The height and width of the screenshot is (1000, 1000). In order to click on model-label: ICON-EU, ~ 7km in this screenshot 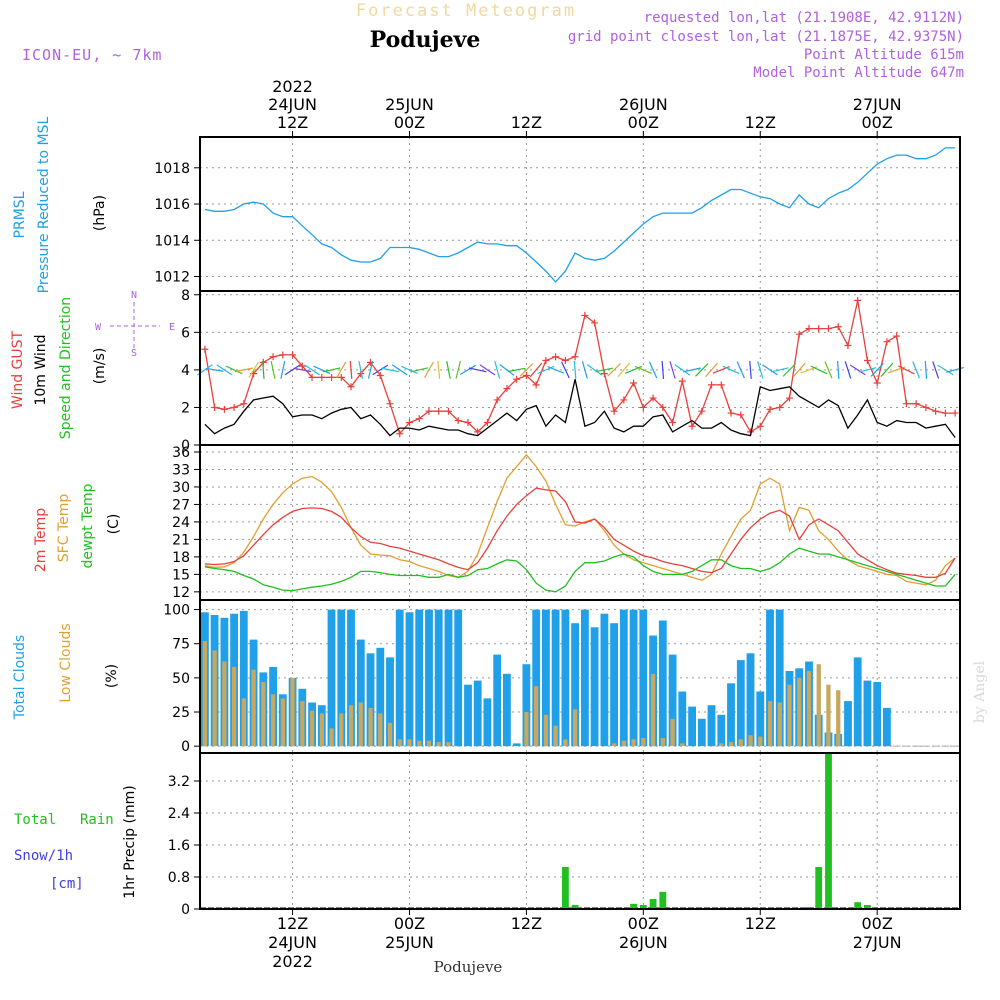, I will do `click(92, 55)`.